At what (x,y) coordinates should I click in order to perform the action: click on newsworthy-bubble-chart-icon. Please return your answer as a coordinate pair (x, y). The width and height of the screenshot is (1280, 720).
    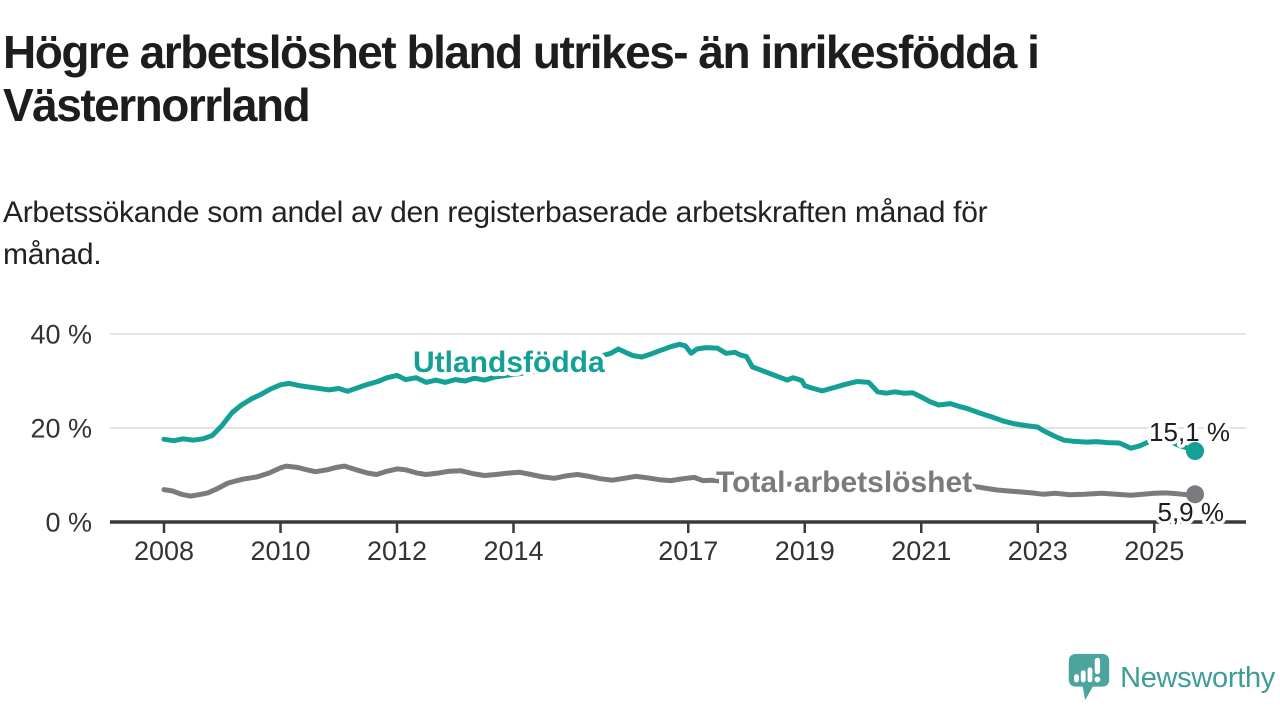
    Looking at the image, I should click on (1089, 677).